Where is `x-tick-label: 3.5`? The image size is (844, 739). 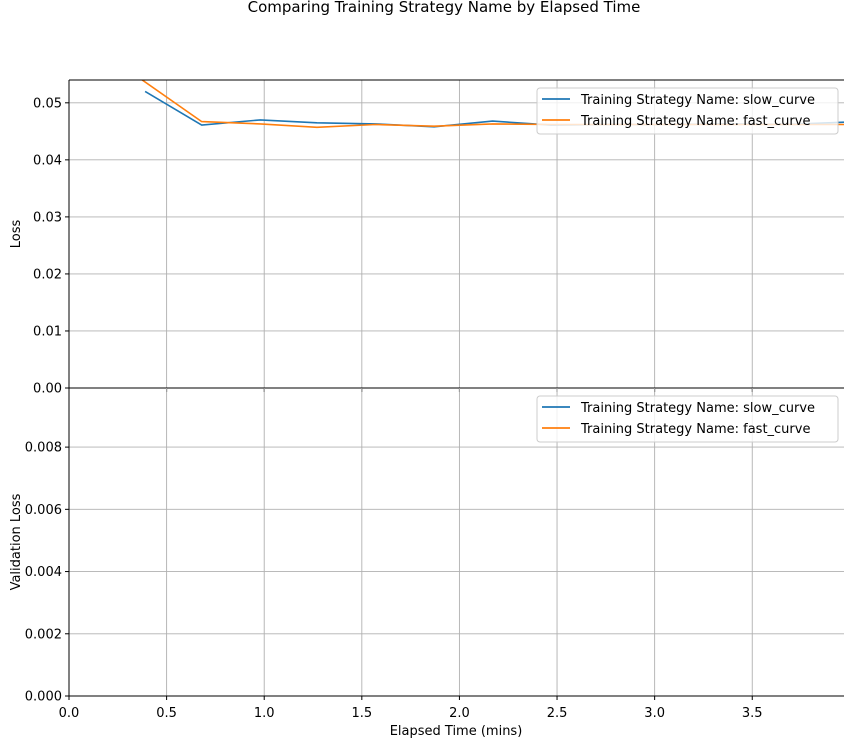
x-tick-label: 3.5 is located at coordinates (752, 713).